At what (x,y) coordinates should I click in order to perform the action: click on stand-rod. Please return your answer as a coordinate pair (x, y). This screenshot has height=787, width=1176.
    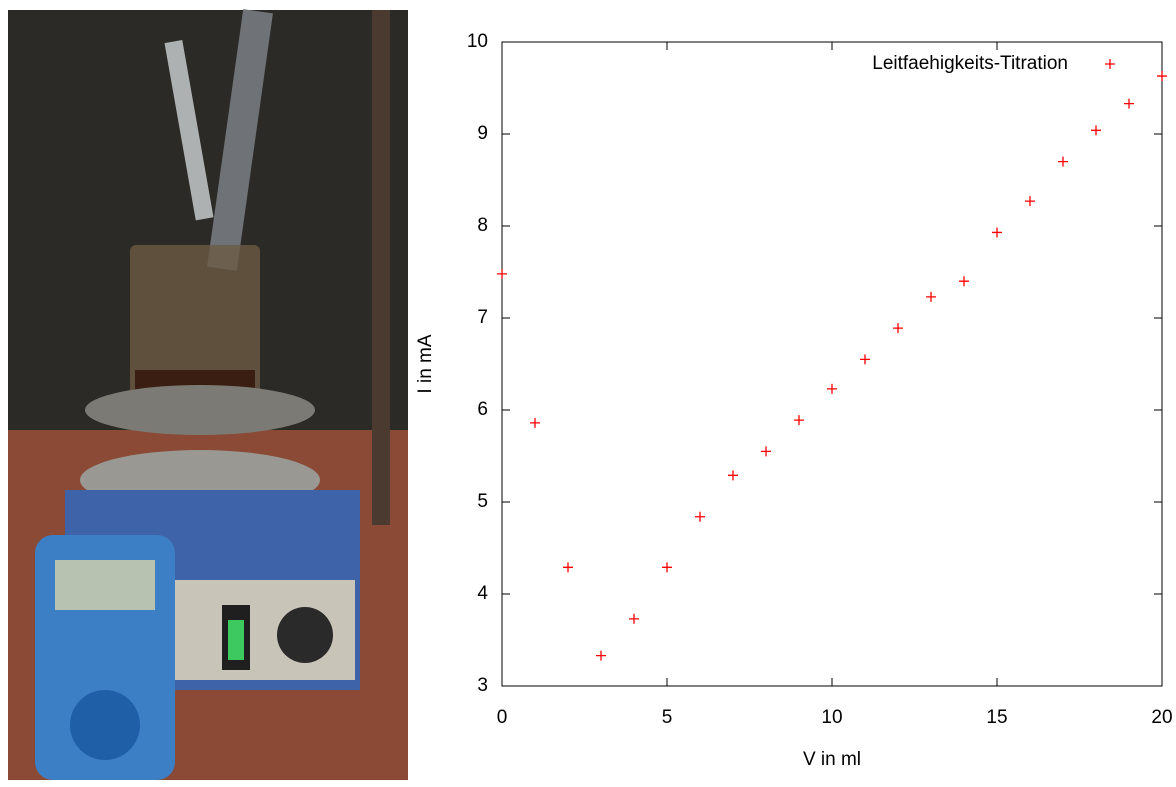
    Looking at the image, I should click on (381, 267).